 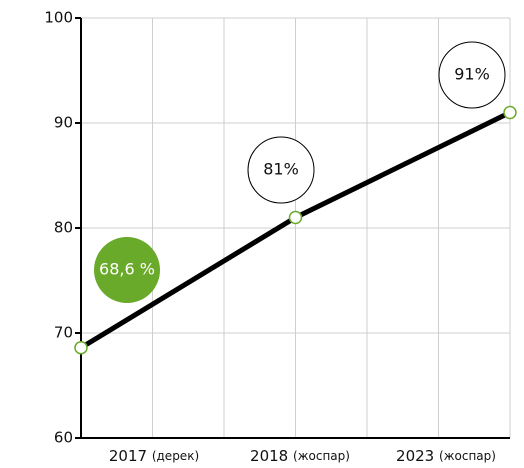 What do you see at coordinates (63, 228) in the screenshot?
I see `y-tick-label: 80` at bounding box center [63, 228].